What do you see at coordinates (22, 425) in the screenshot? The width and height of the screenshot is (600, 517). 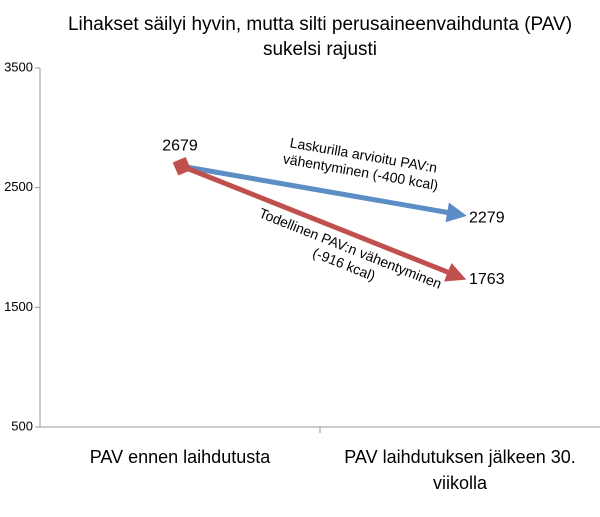 I see `y-tick-label: 500` at bounding box center [22, 425].